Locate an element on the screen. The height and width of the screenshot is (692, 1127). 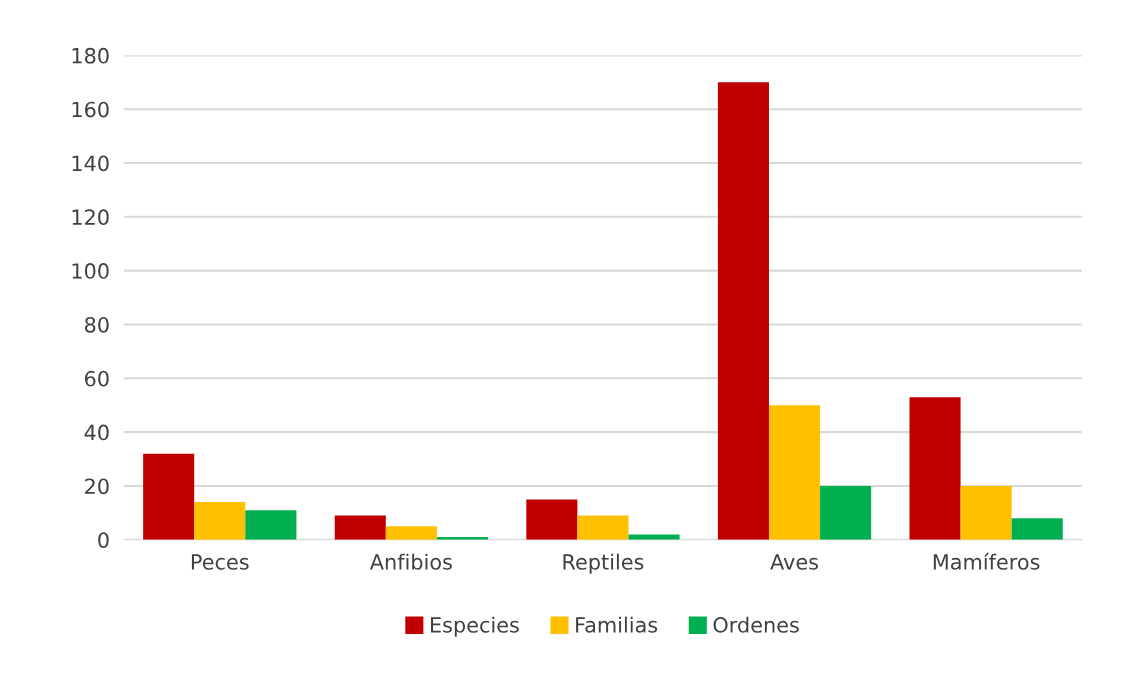
y-tick-label: 100 is located at coordinates (90, 271).